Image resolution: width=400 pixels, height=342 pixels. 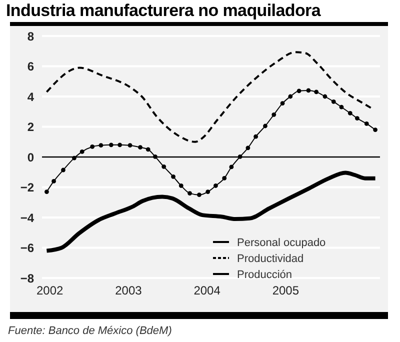 What do you see at coordinates (27, 278) in the screenshot?
I see `y-tick-label: −8` at bounding box center [27, 278].